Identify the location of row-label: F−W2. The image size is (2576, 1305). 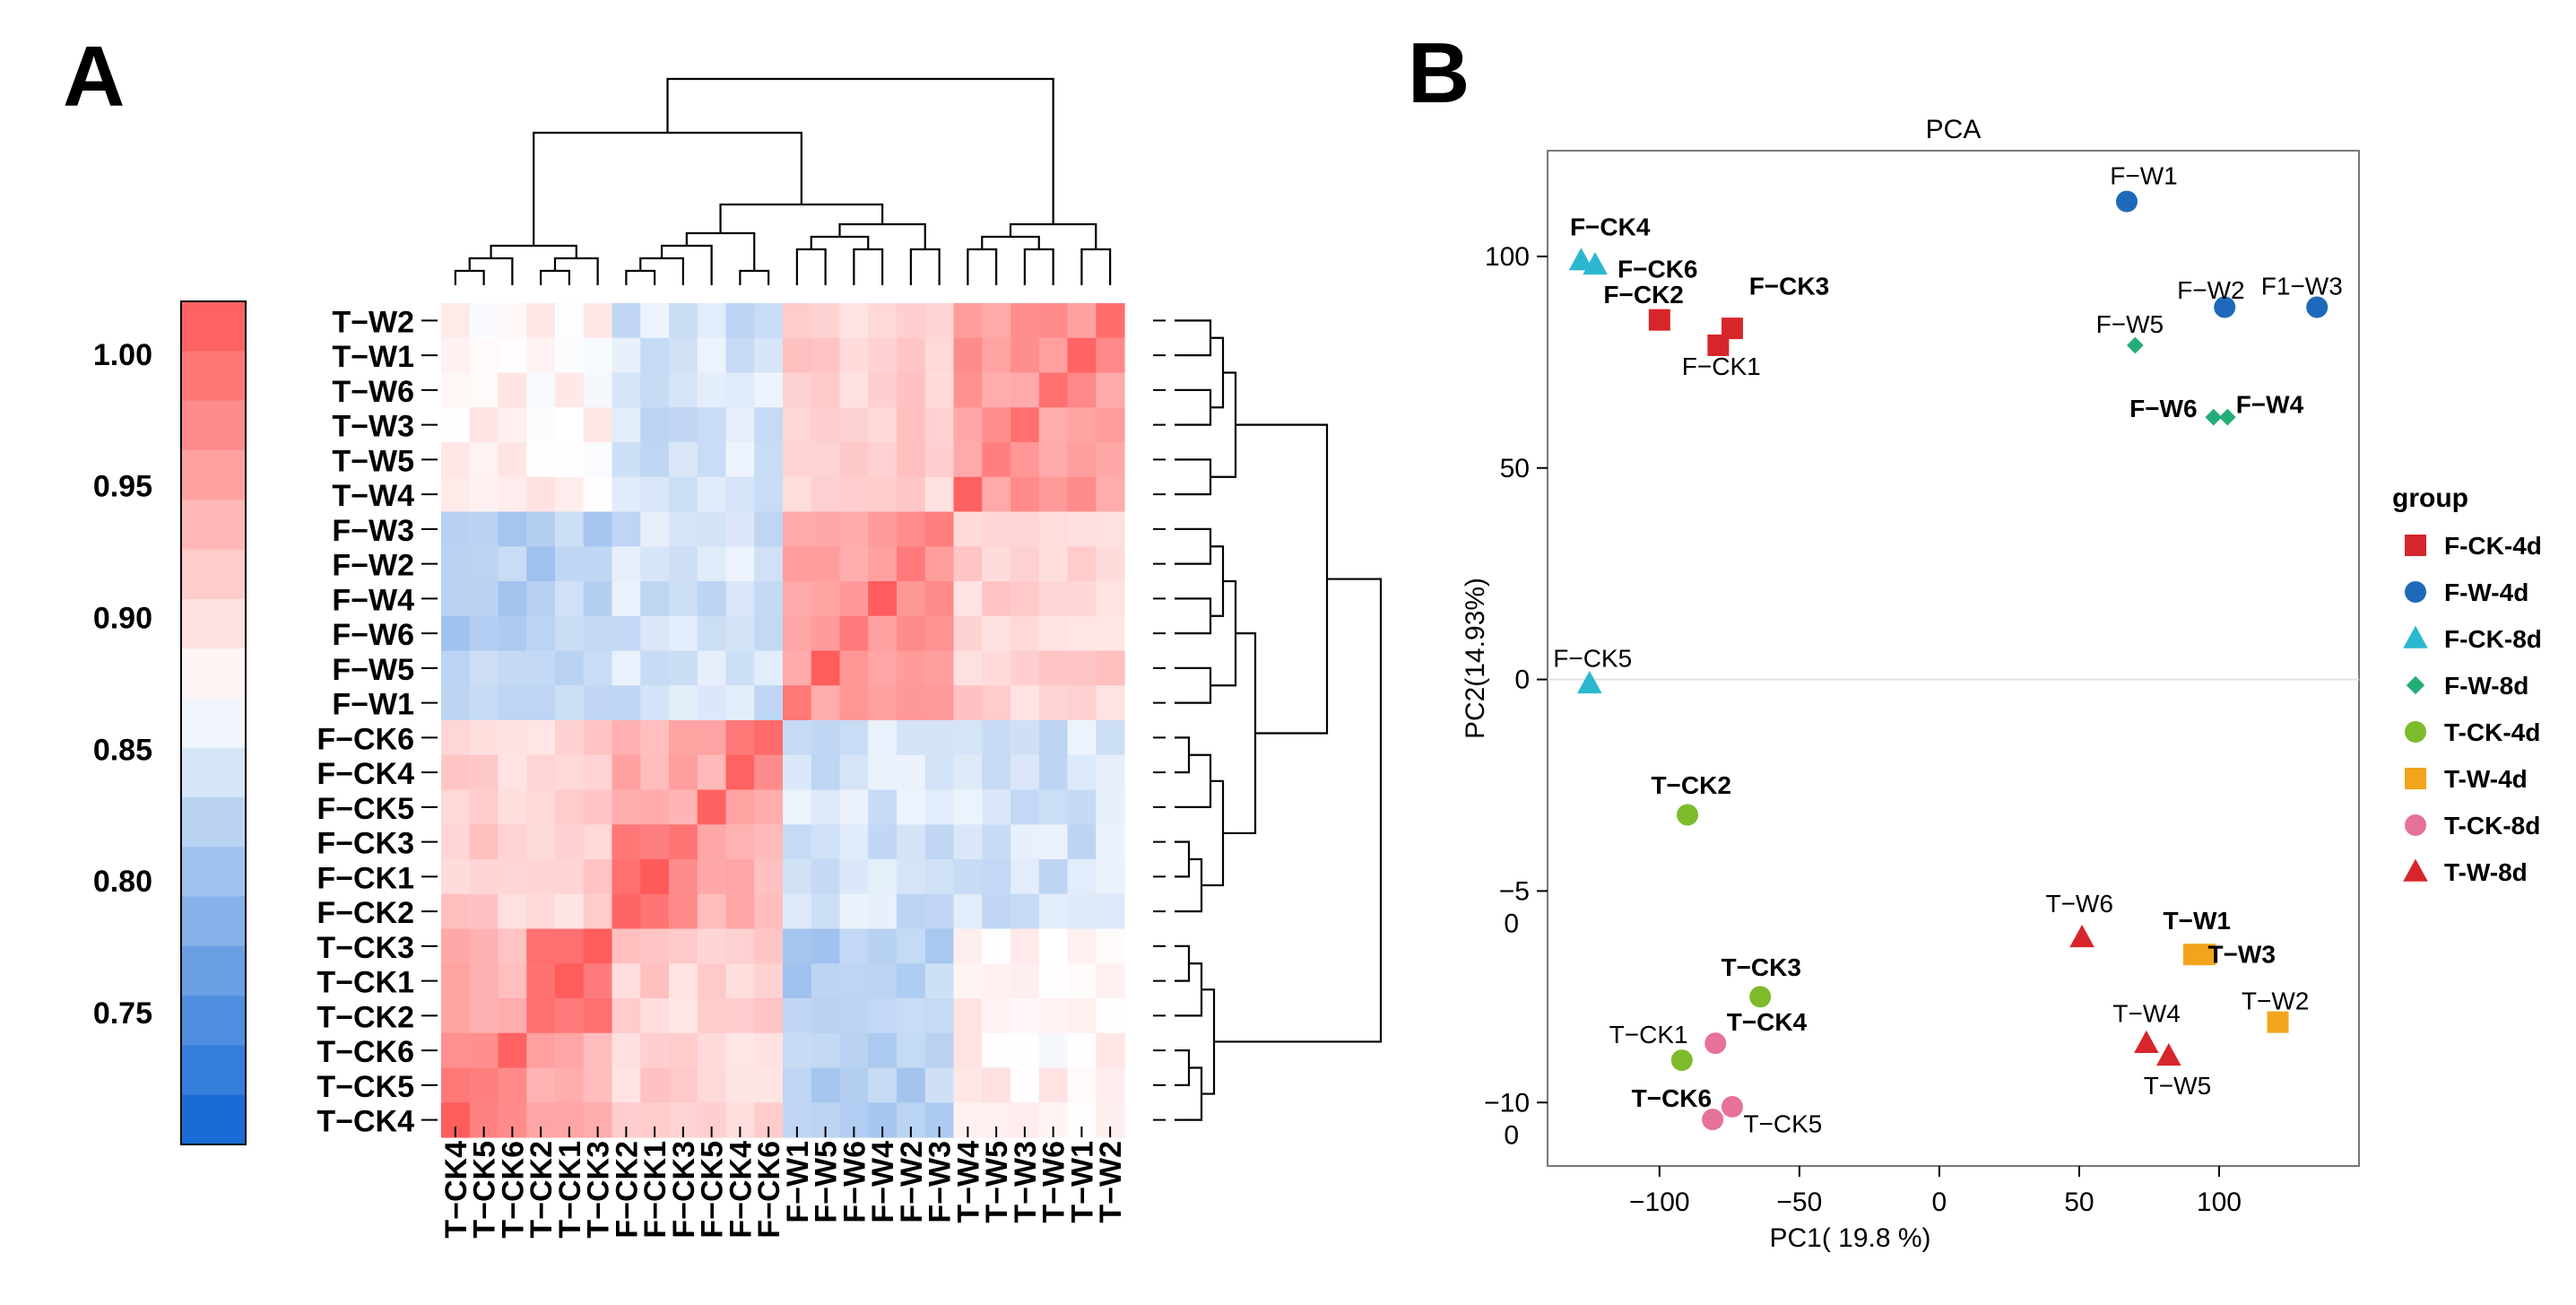
(373, 566).